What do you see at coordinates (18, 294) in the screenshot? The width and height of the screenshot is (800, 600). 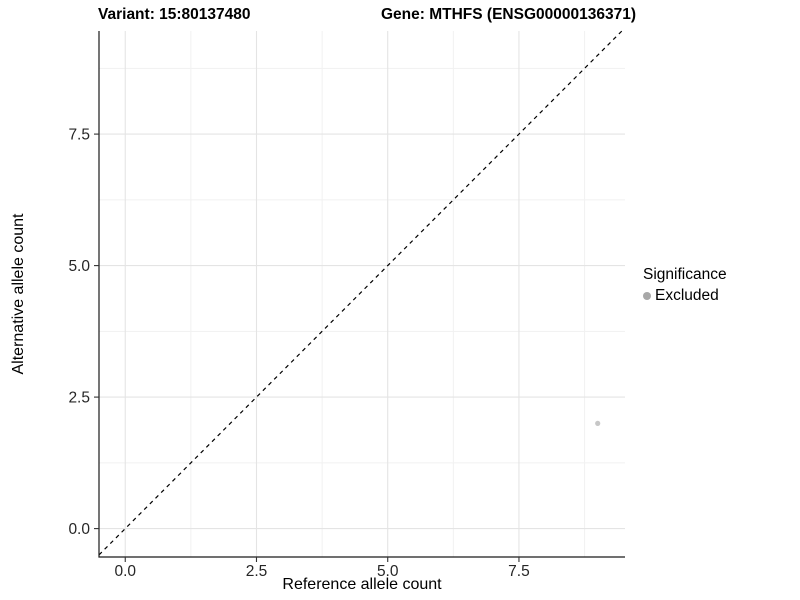 I see `y-axis-title: Alternative allele count` at bounding box center [18, 294].